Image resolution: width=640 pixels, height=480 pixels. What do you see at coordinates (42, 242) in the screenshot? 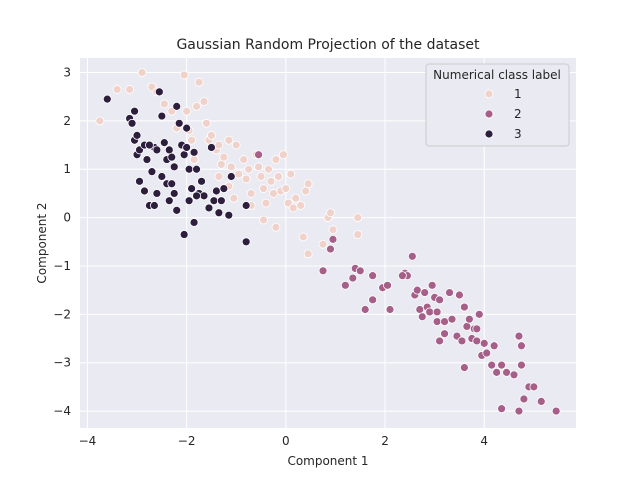
I see `y-axis-title: Component 2` at bounding box center [42, 242].